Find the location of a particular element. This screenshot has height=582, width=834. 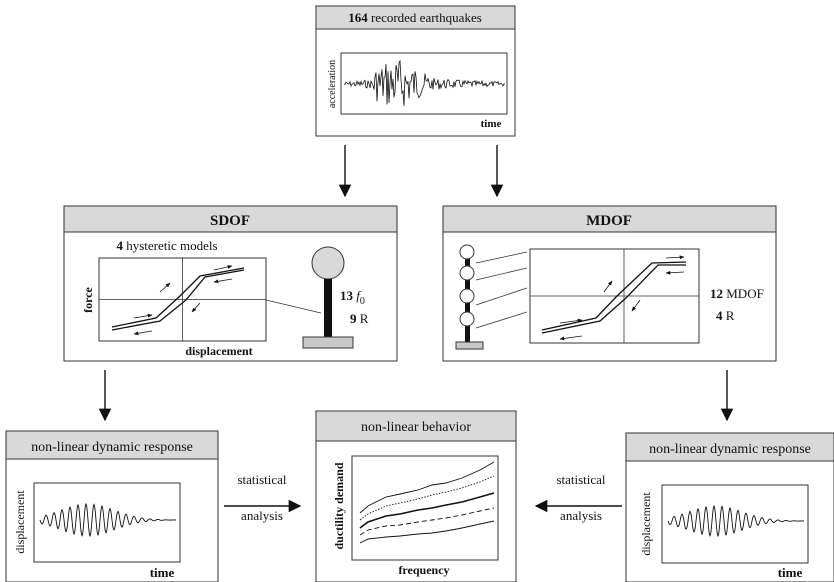

right-statistical-line1: statistical is located at coordinates (581, 479).